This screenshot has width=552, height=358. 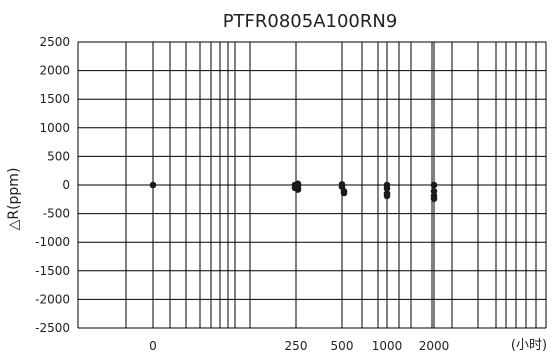 What do you see at coordinates (66, 185) in the screenshot?
I see `y-tick-label: 0` at bounding box center [66, 185].